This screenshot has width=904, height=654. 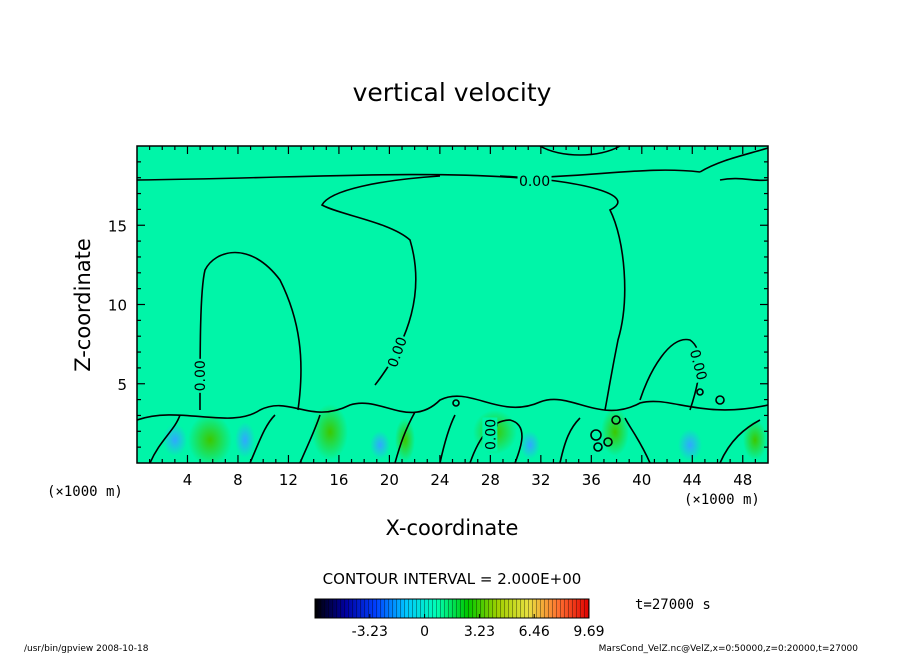 What do you see at coordinates (540, 480) in the screenshot?
I see `x-tick-label: 32` at bounding box center [540, 480].